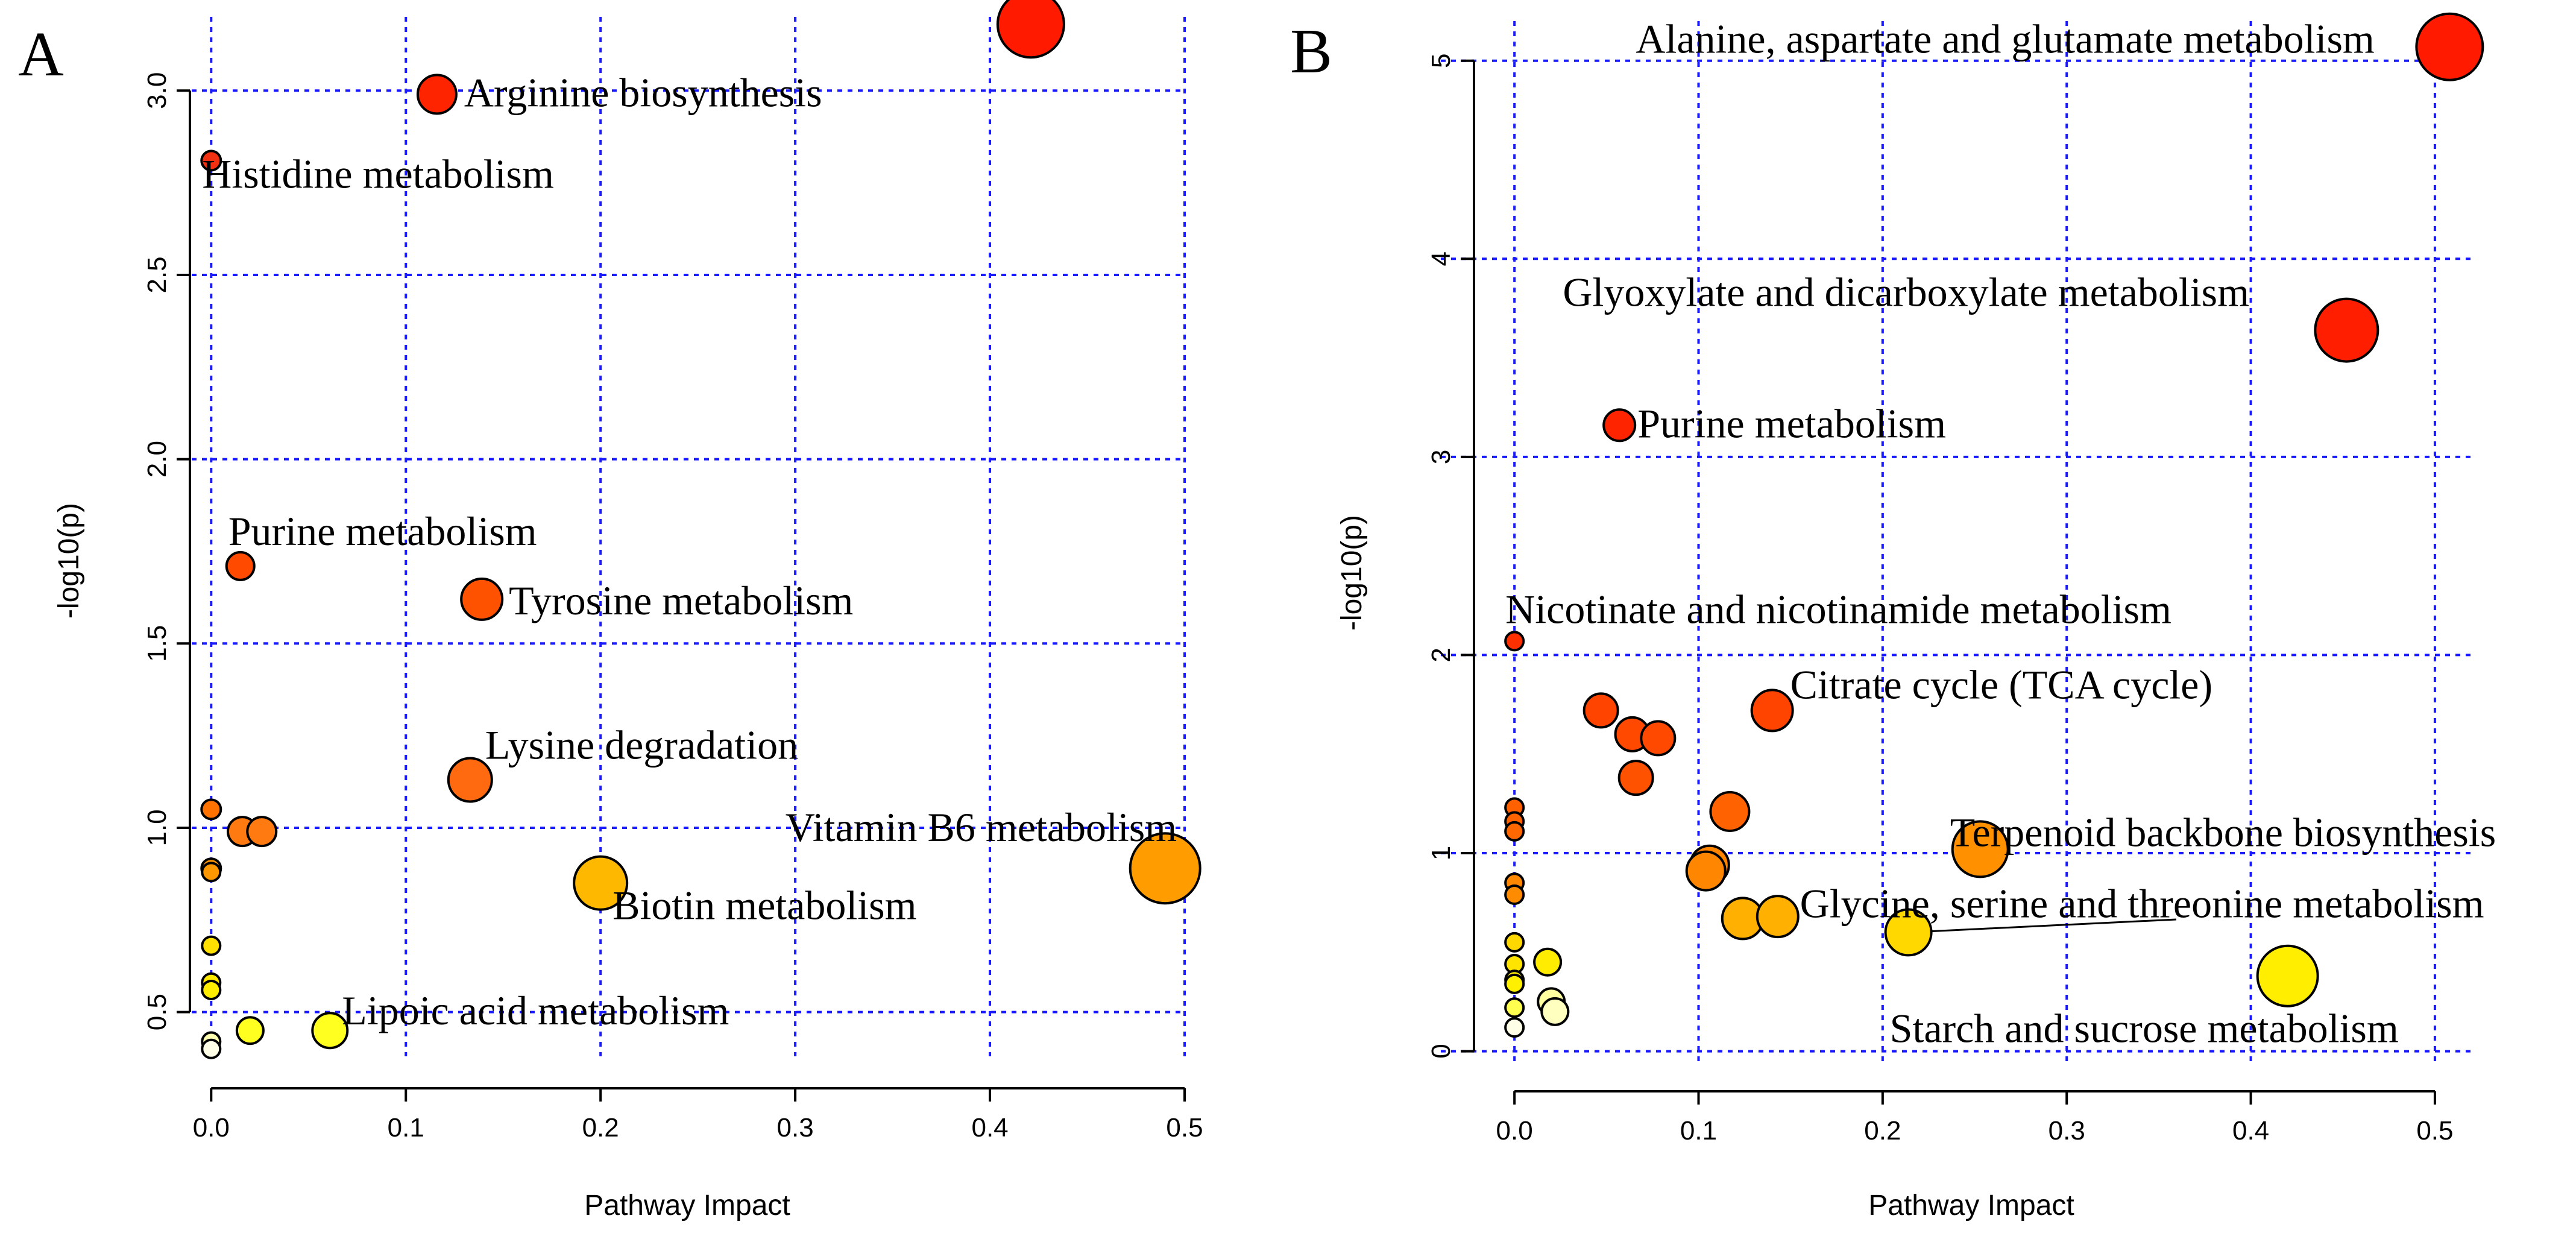  What do you see at coordinates (1698, 1131) in the screenshot?
I see `panel-b-x-tick-label: 0.1` at bounding box center [1698, 1131].